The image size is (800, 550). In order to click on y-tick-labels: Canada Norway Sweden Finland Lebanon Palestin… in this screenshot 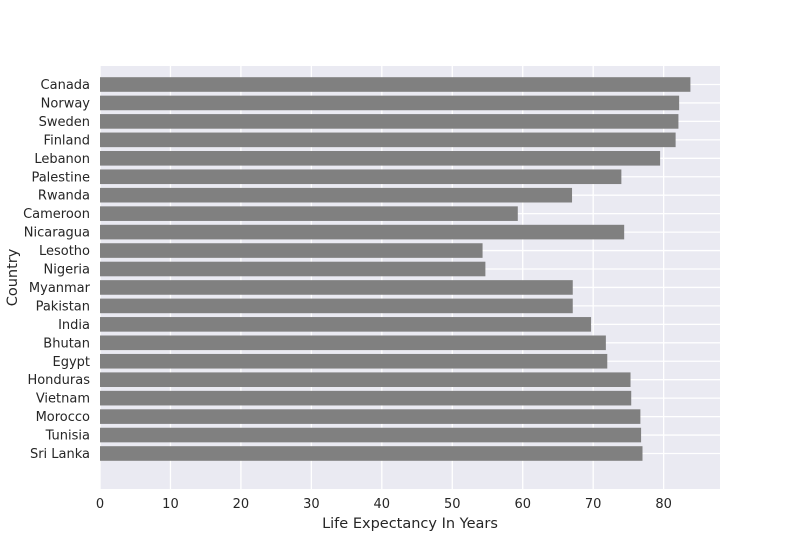, I will do `click(57, 270)`.